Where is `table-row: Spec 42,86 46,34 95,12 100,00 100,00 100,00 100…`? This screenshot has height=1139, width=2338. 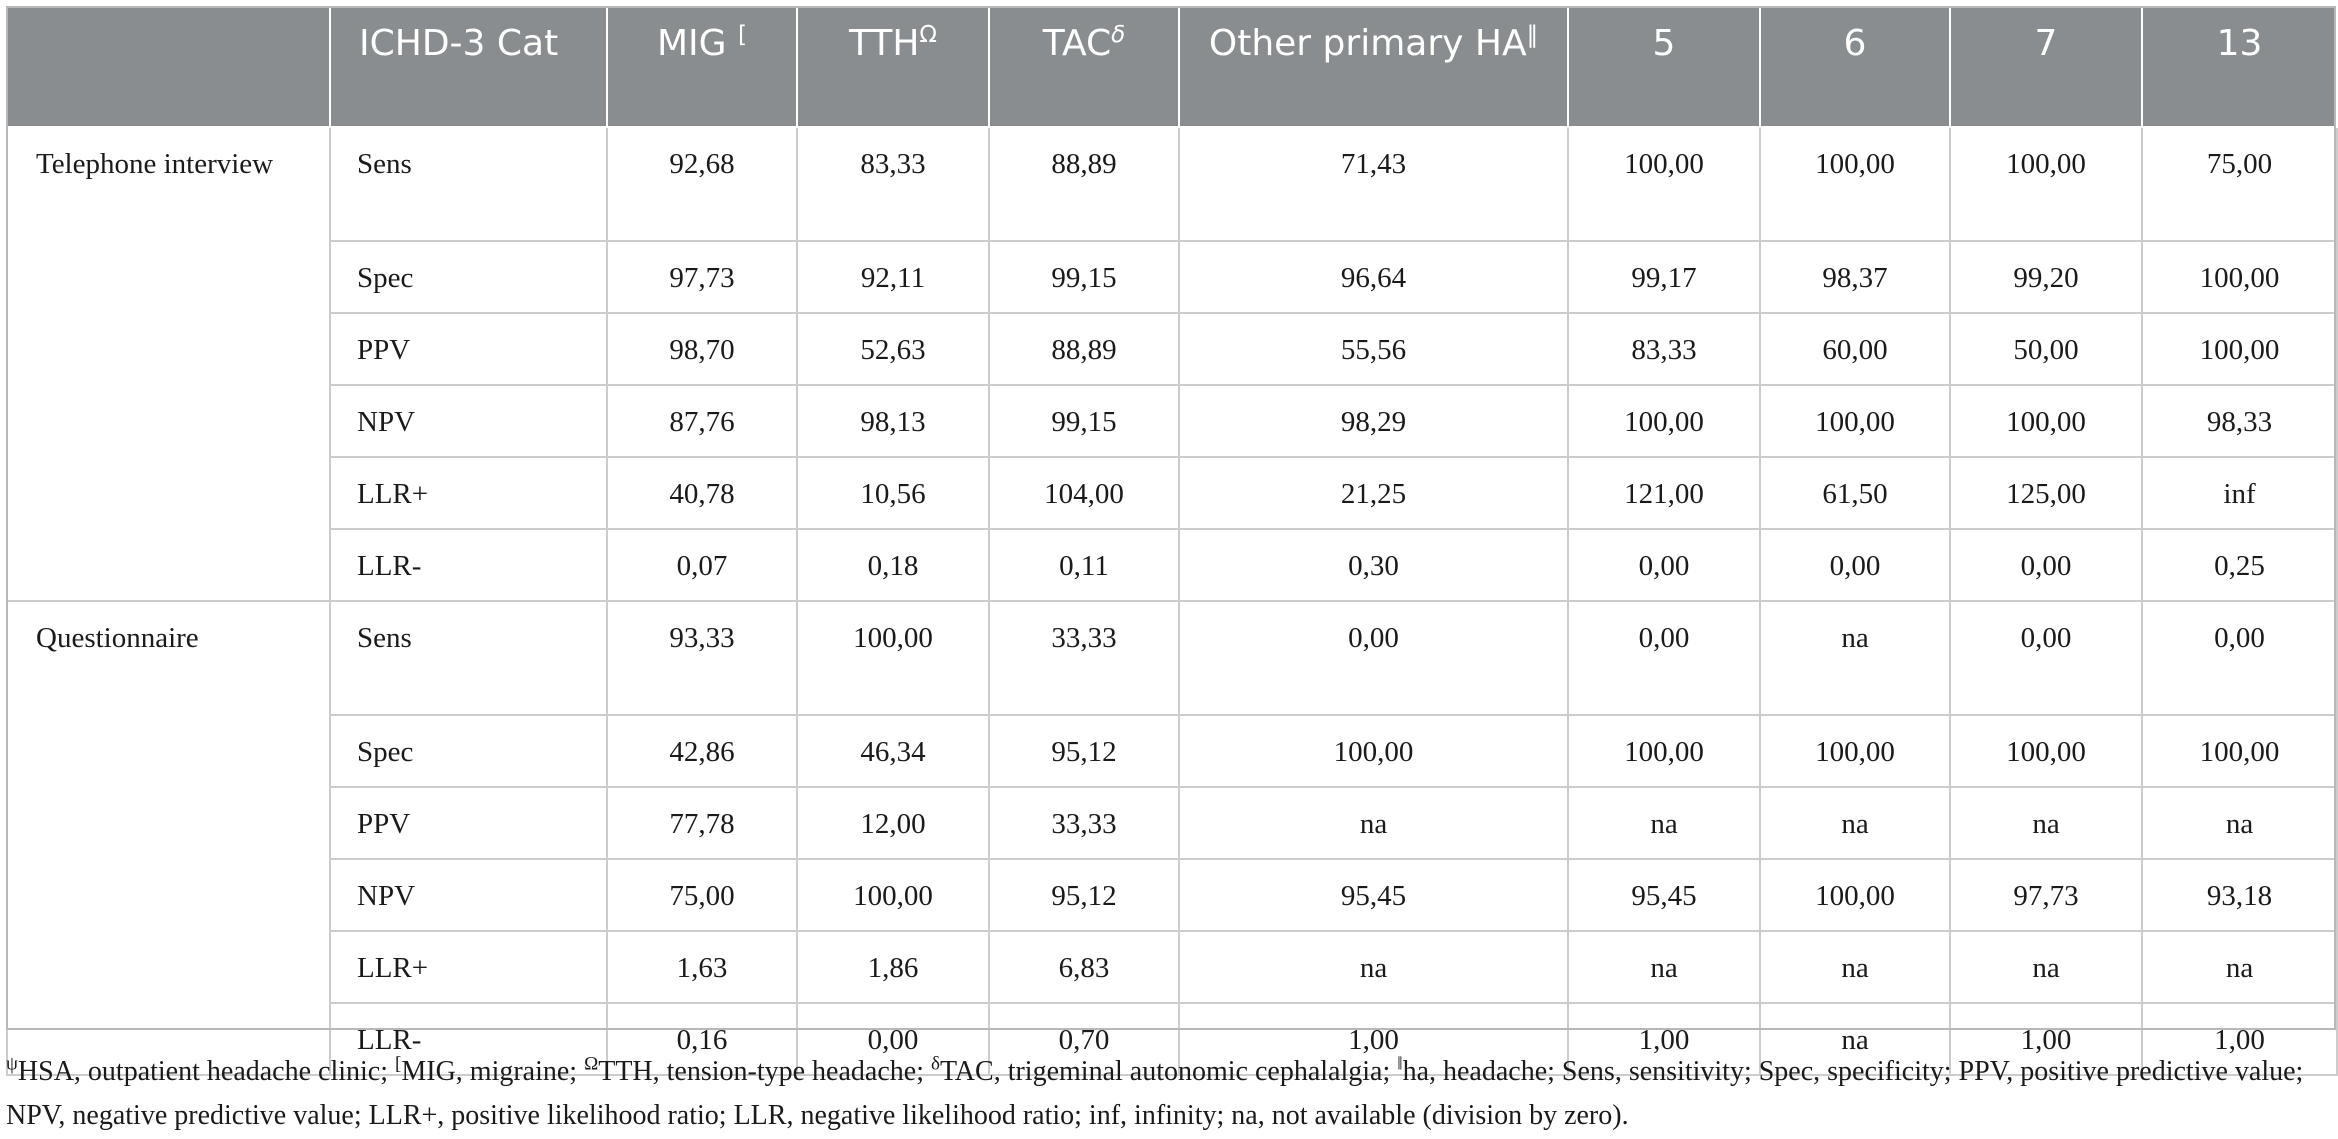
table-row: Spec 42,86 46,34 95,12 100,00 100,00 100,00 100… is located at coordinates (1172, 751).